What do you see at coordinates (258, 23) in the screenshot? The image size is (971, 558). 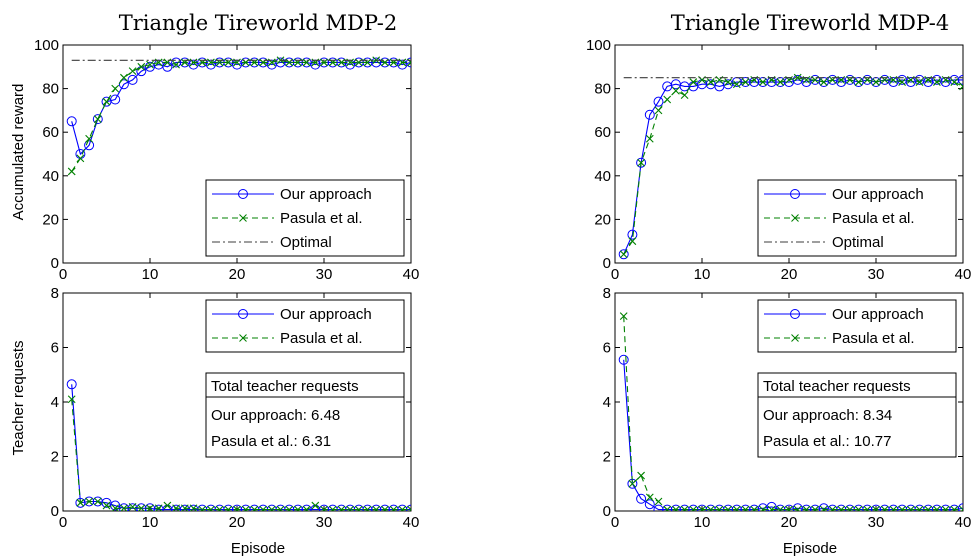 I see `title-mdp2: Triangle Tireworld MDP-2` at bounding box center [258, 23].